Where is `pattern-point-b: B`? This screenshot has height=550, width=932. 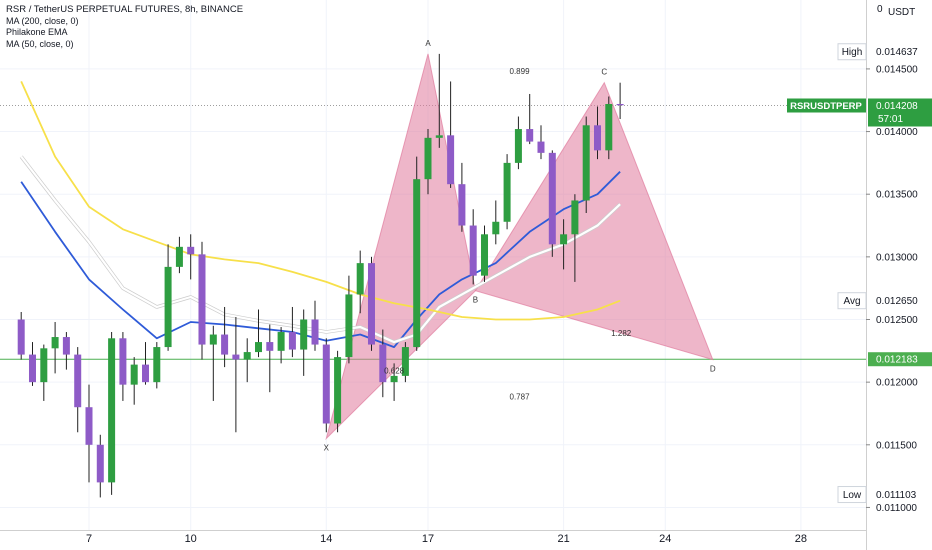
pattern-point-b: B is located at coordinates (475, 300).